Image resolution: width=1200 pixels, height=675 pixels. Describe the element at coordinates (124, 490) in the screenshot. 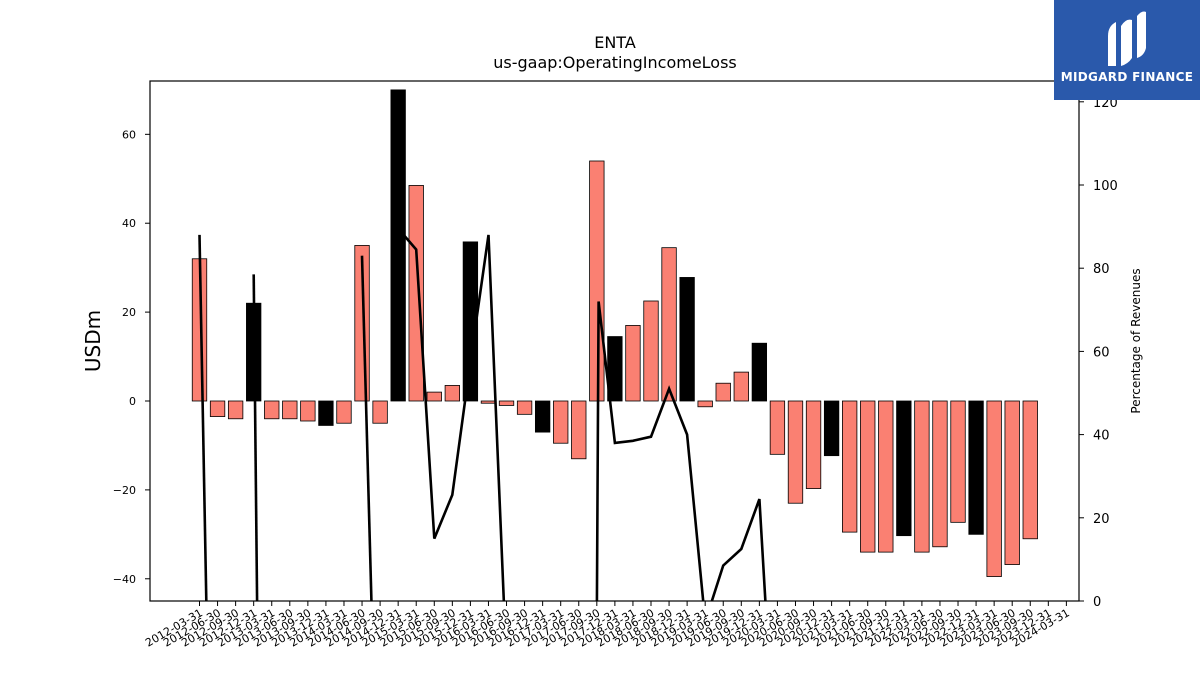

I see `y-tick-label: −20` at that location.